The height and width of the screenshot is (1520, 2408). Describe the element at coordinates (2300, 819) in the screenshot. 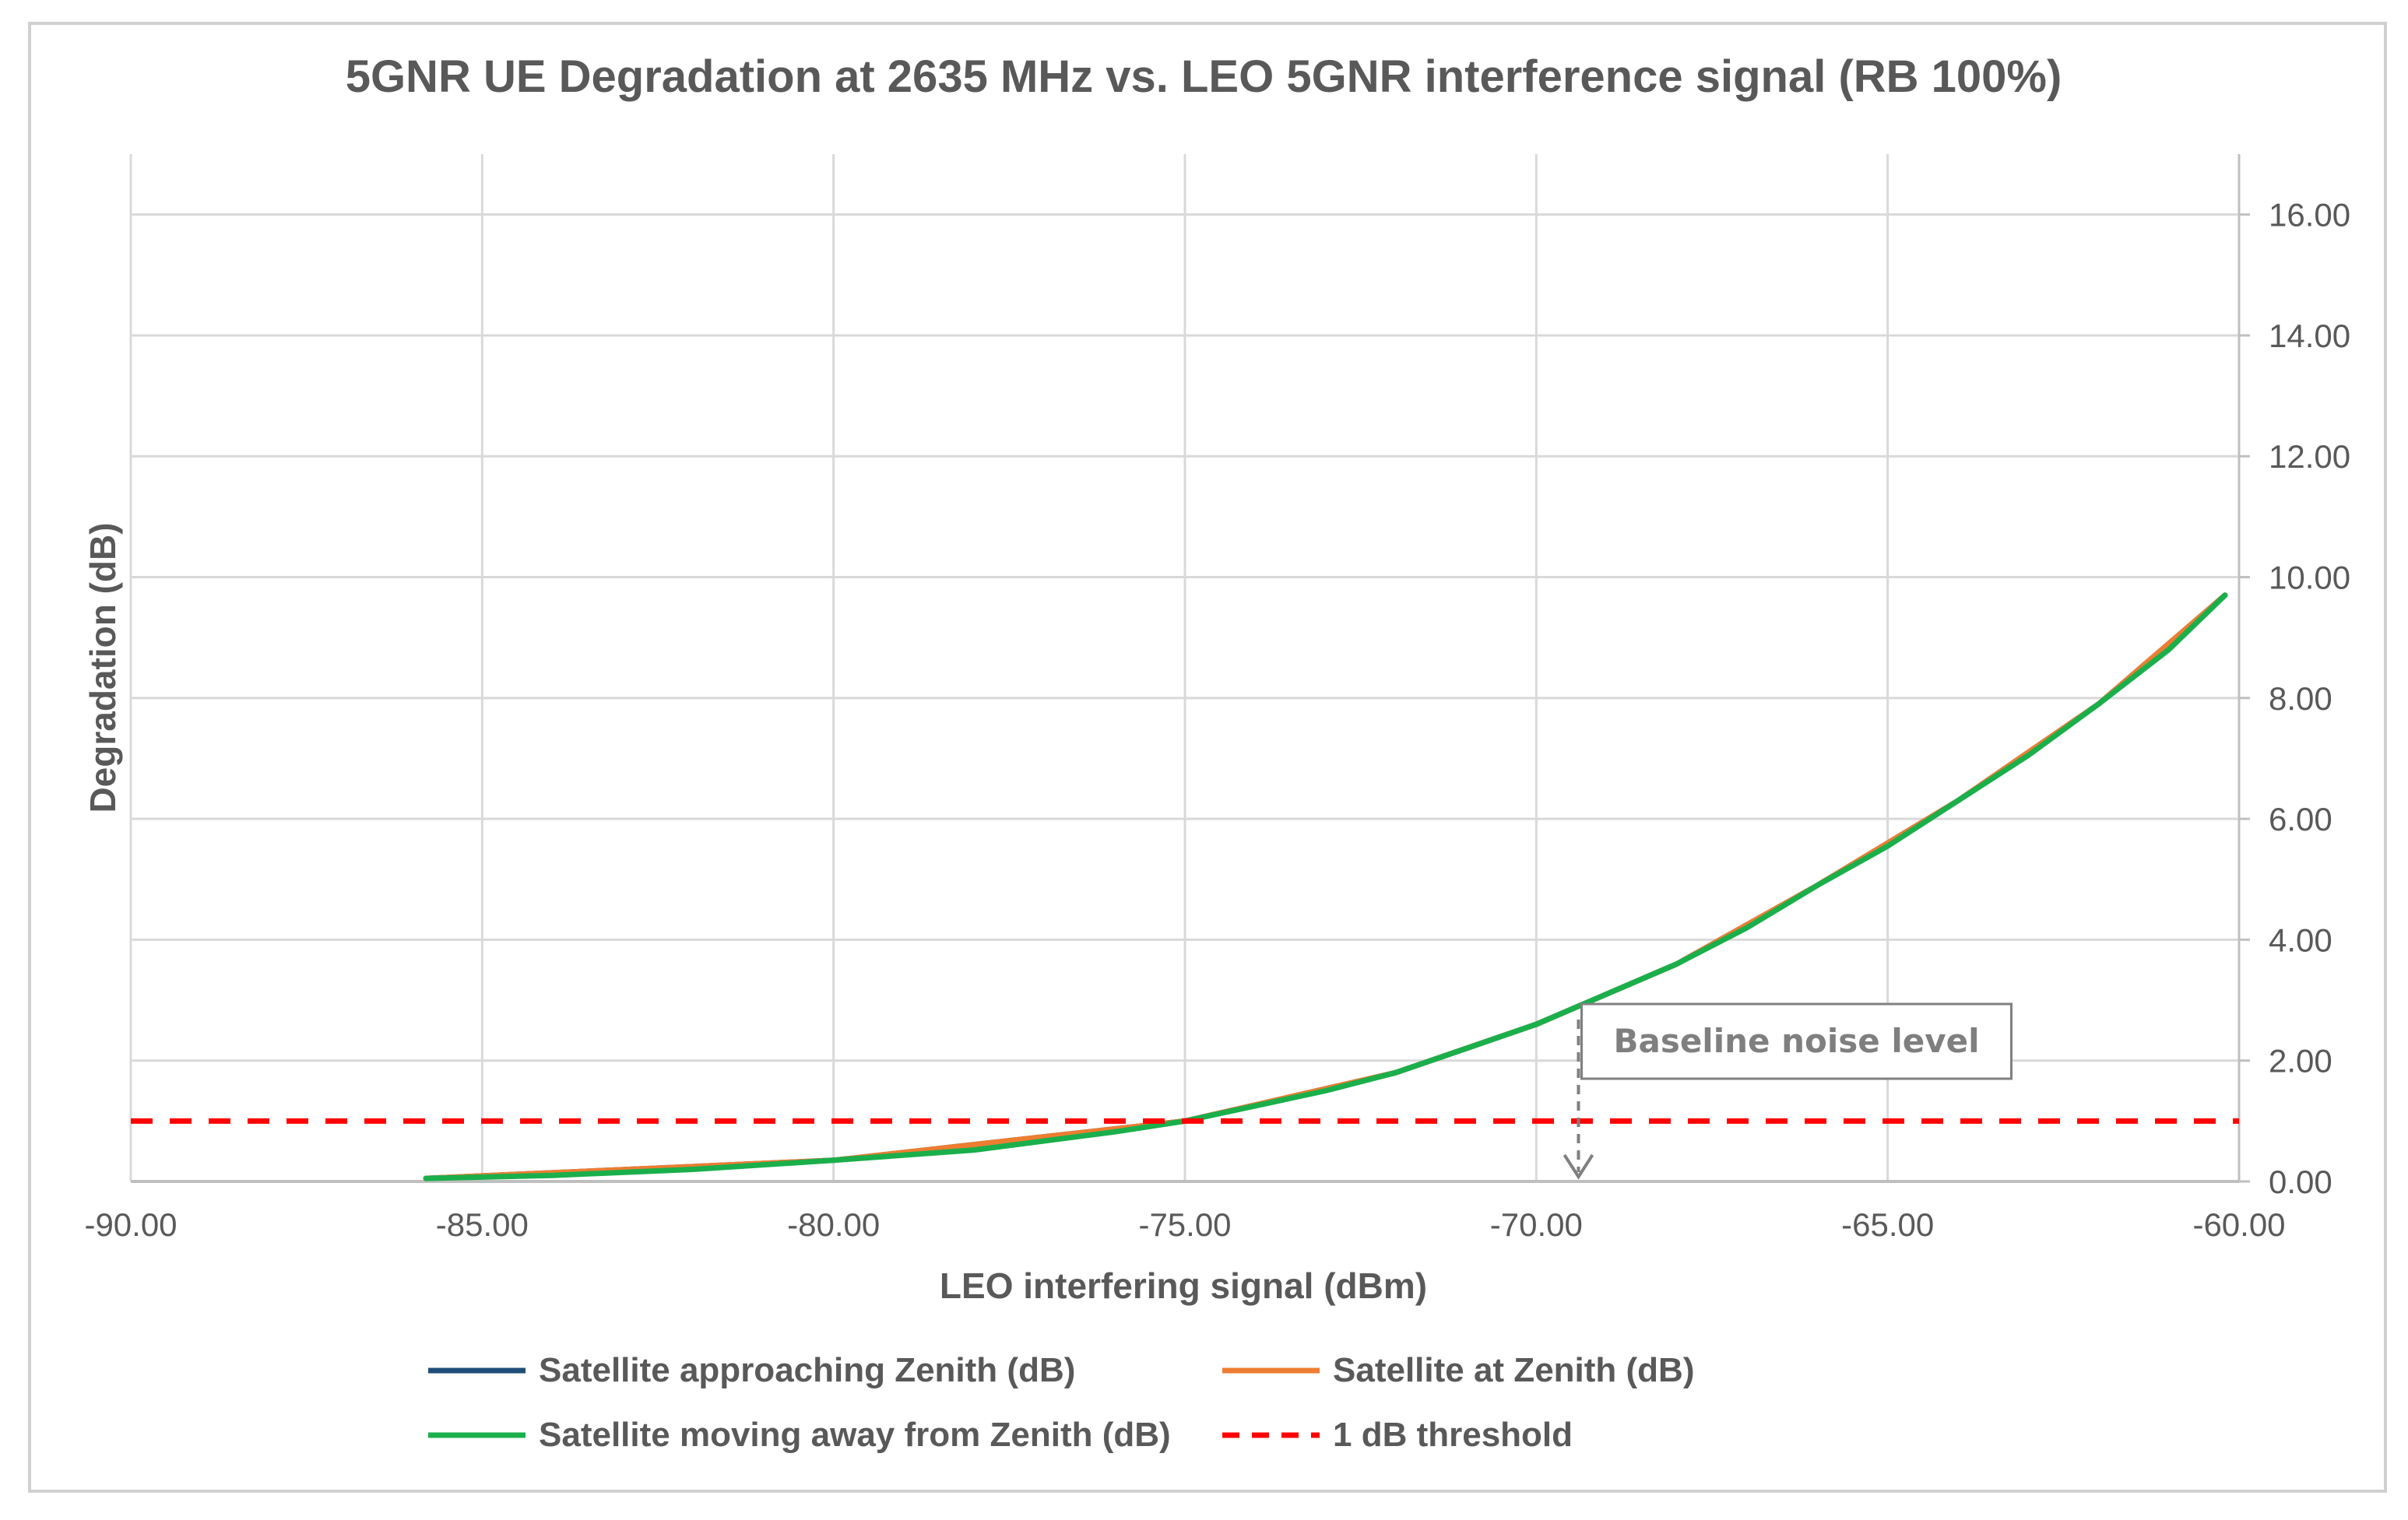

I see `y-tick-label: 6.00` at that location.